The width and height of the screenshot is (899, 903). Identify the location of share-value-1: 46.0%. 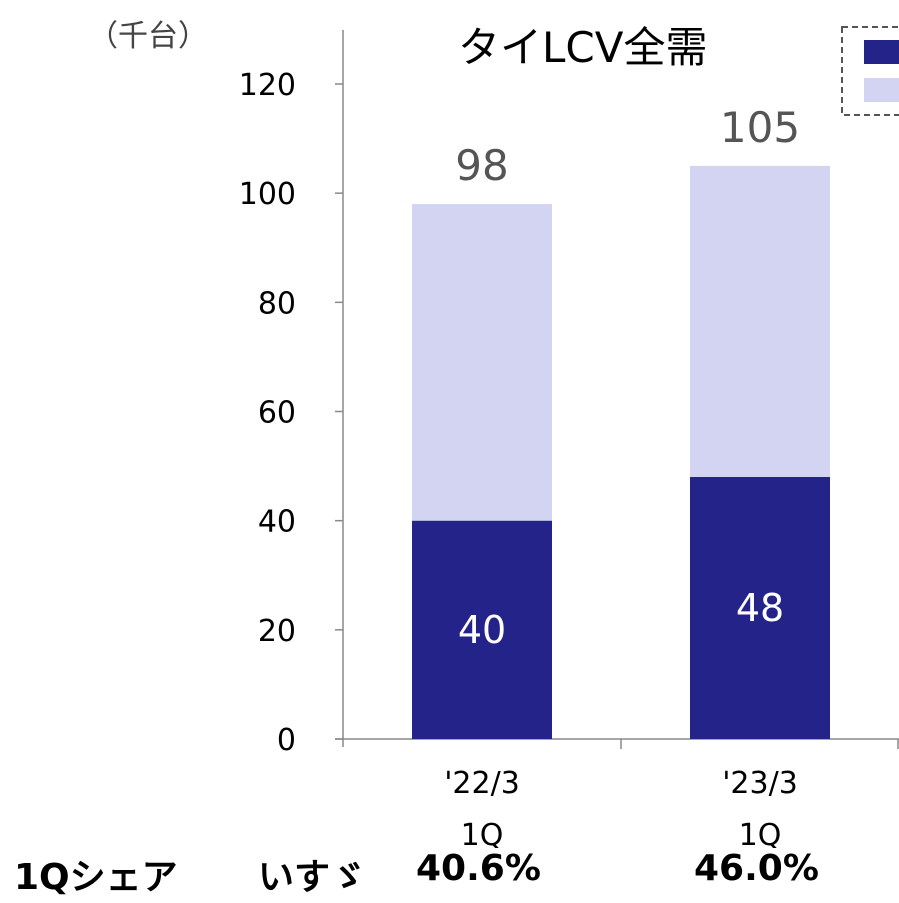
(756, 868).